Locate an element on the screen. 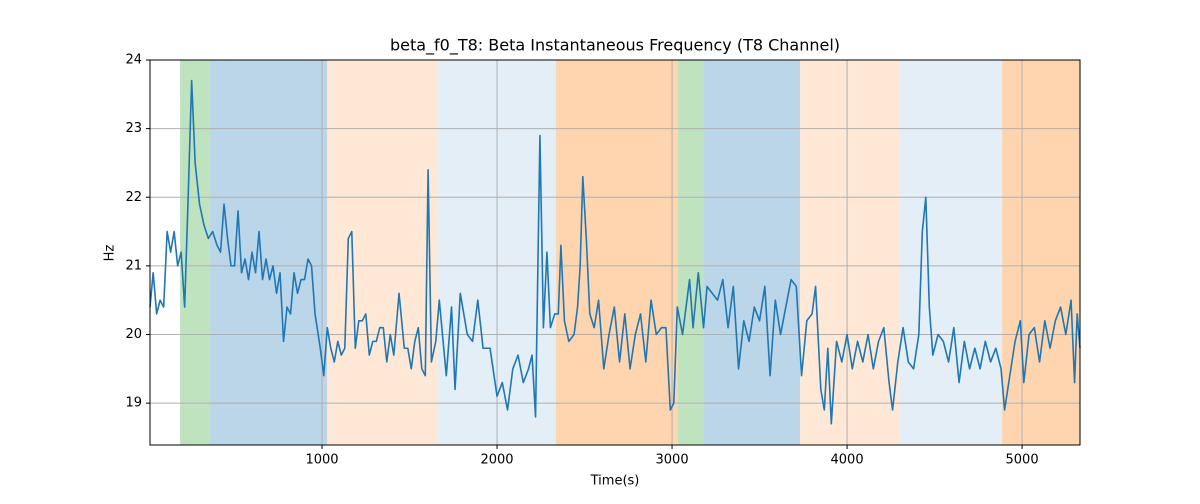  y-tick-label: 19 is located at coordinates (133, 403).